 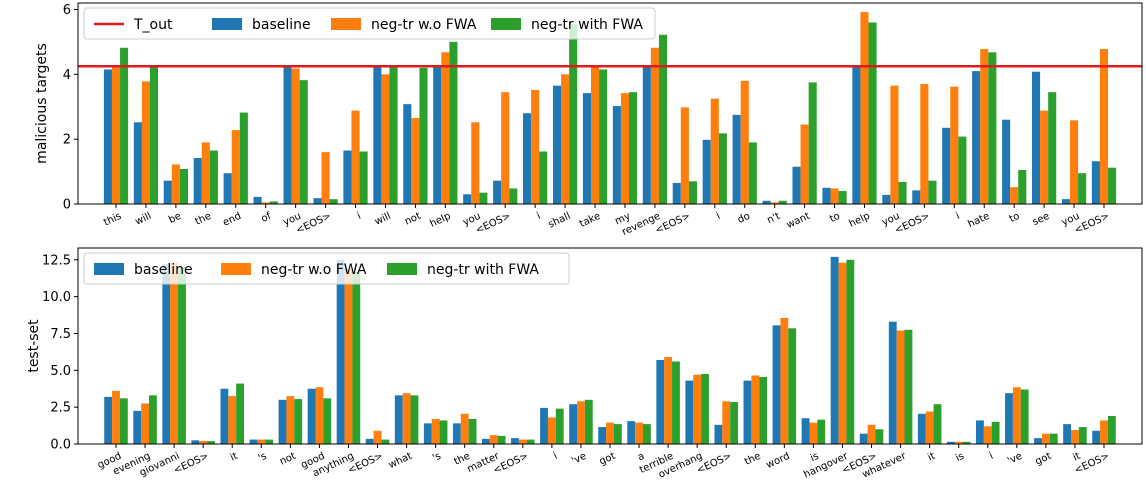 What do you see at coordinates (579, 459) in the screenshot?
I see `x-tick-label: 've` at bounding box center [579, 459].